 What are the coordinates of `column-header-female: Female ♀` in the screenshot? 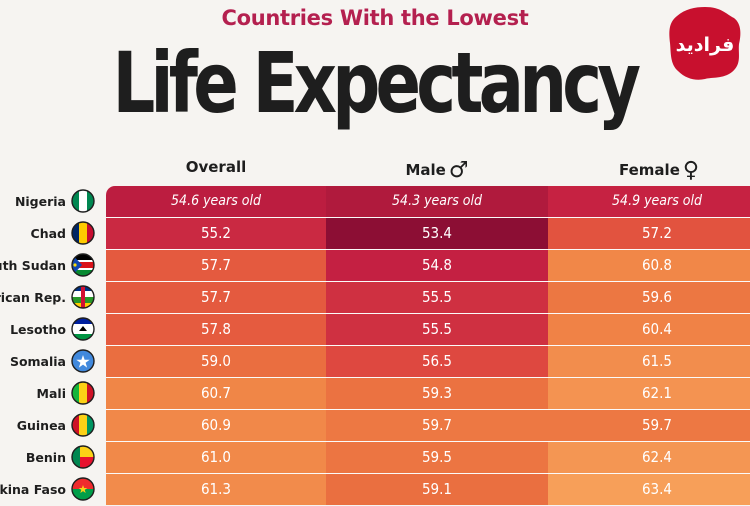 It's located at (649, 170).